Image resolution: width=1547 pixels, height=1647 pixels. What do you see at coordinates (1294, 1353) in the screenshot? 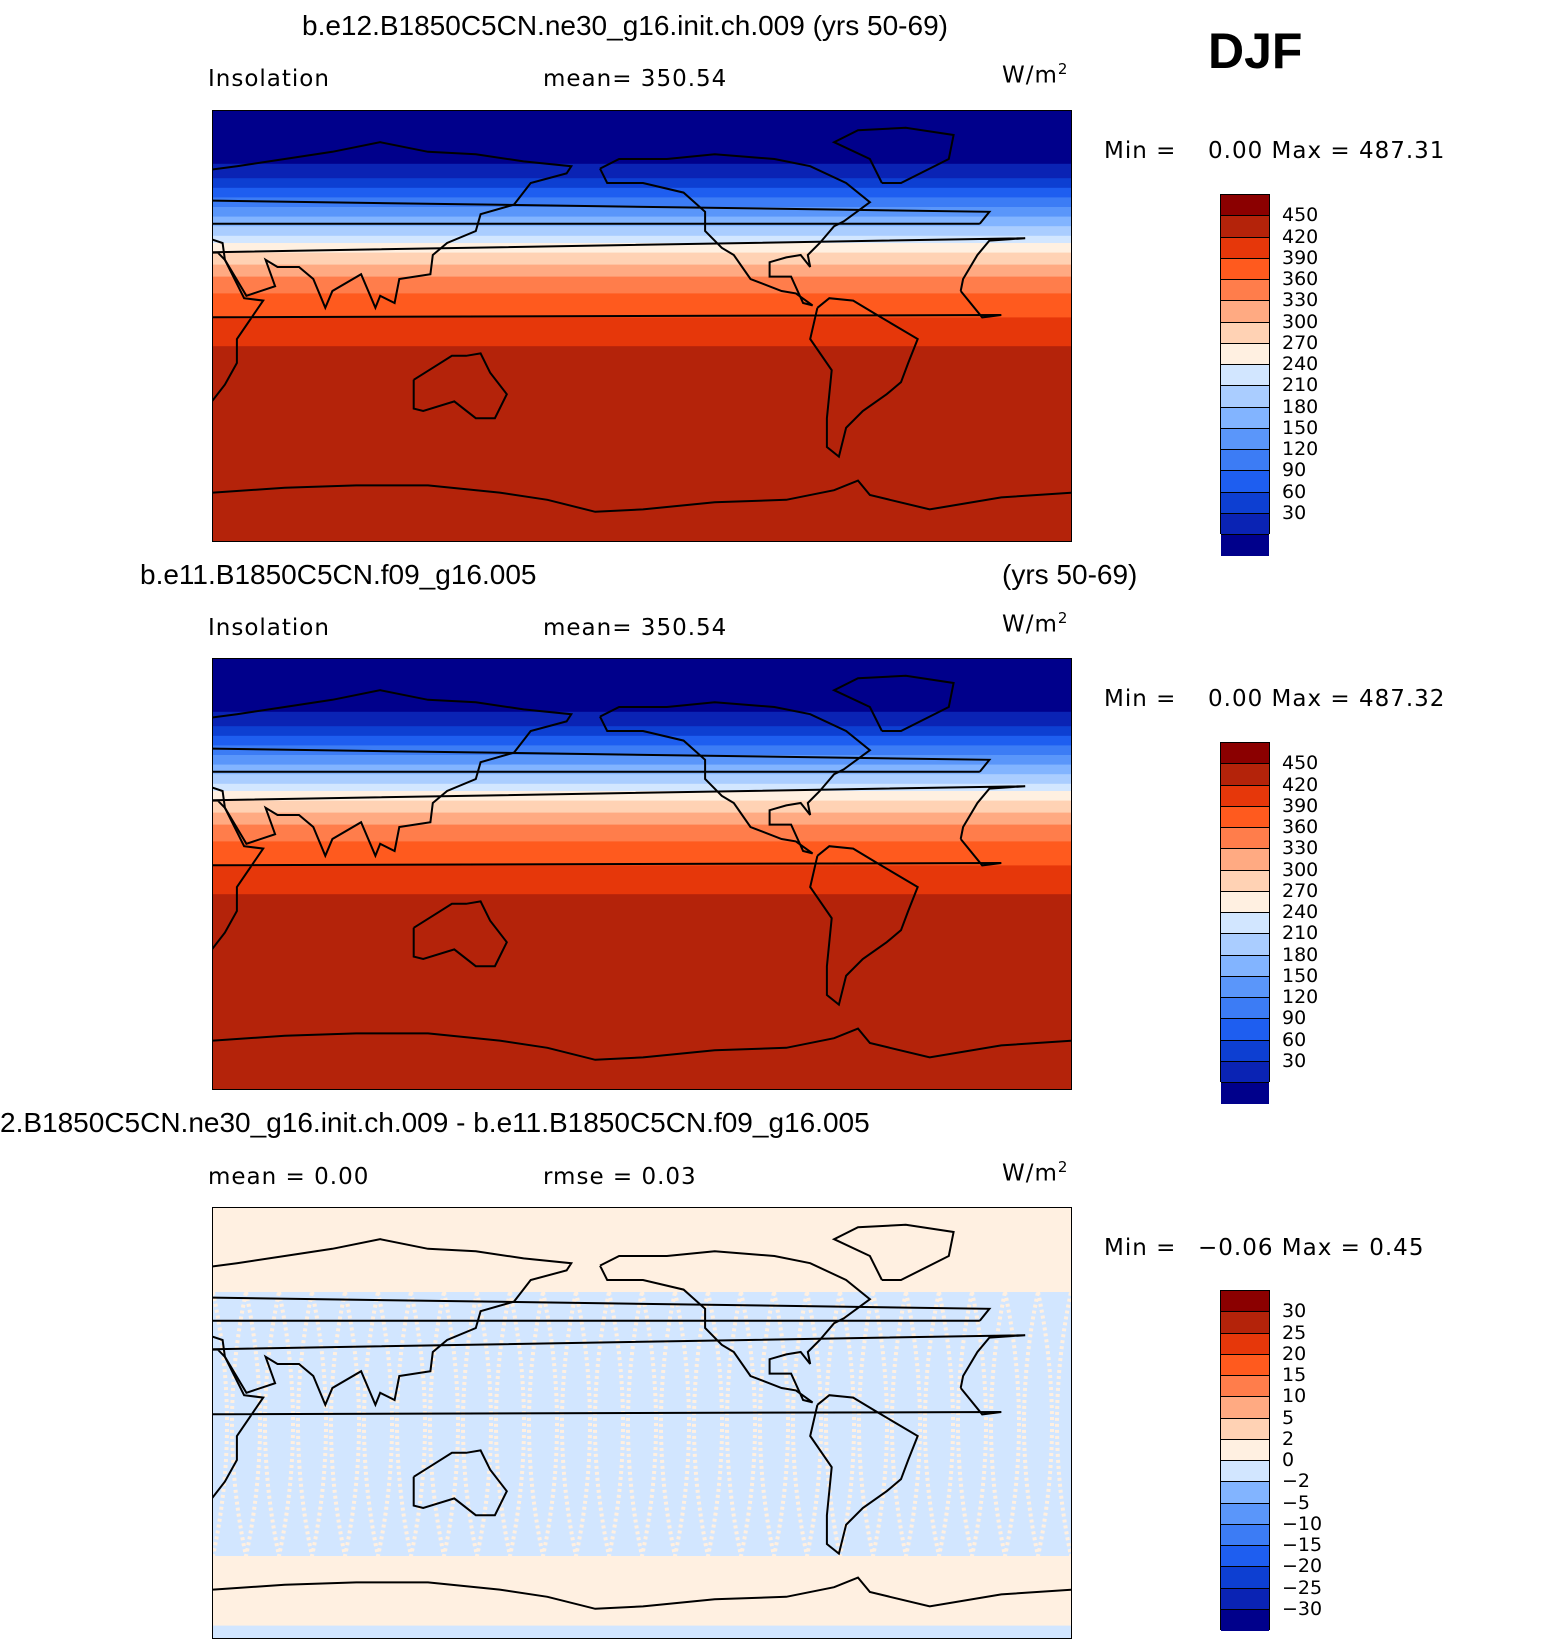
I see `colorbar-tick-label: 20` at bounding box center [1294, 1353].